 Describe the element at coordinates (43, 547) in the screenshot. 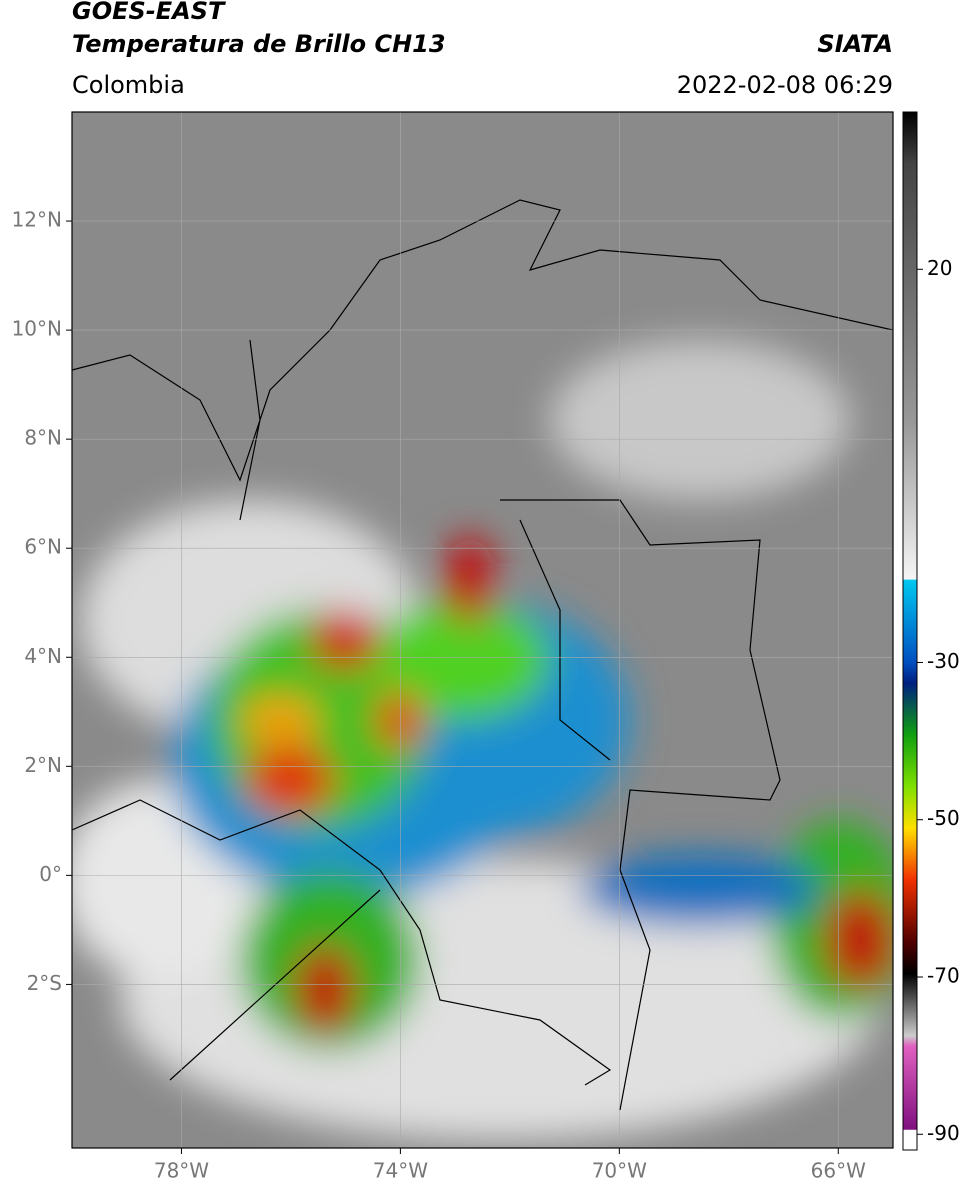

I see `y-tick-label: 6°N` at that location.